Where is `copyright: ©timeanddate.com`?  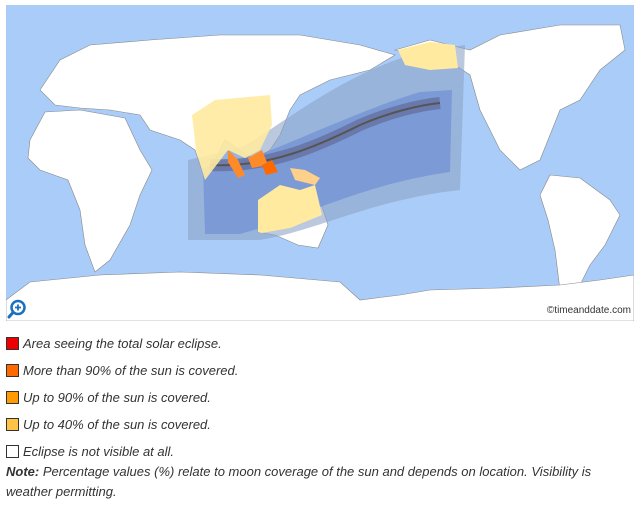 copyright: ©timeanddate.com is located at coordinates (588, 310).